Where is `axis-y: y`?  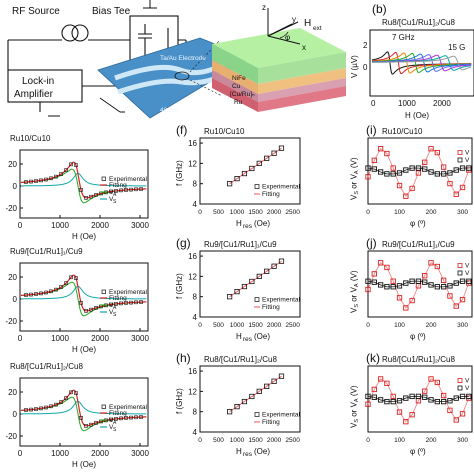
axis-y: y is located at coordinates (294, 19).